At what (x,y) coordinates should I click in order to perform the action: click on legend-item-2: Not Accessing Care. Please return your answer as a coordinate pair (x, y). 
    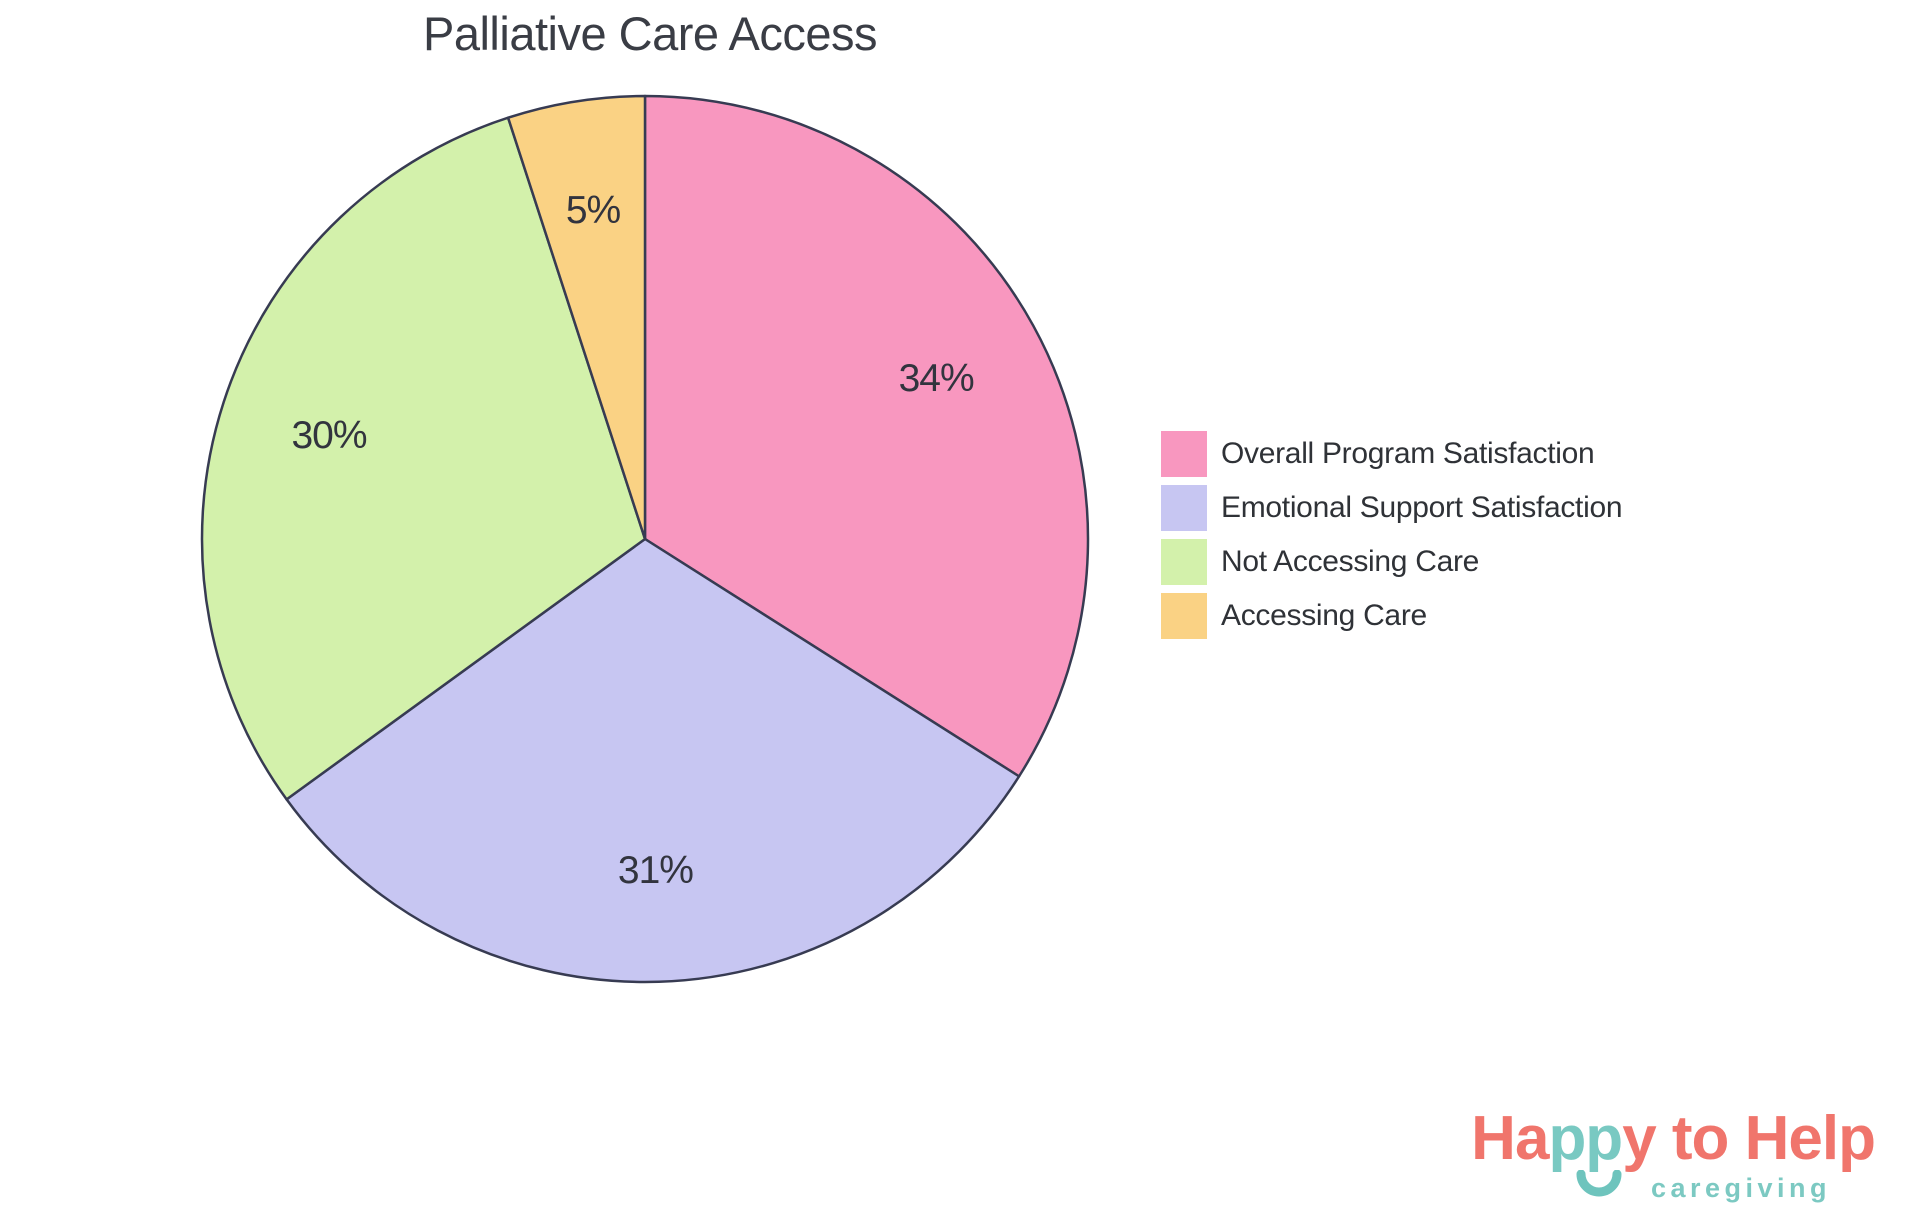
    Looking at the image, I should click on (1391, 562).